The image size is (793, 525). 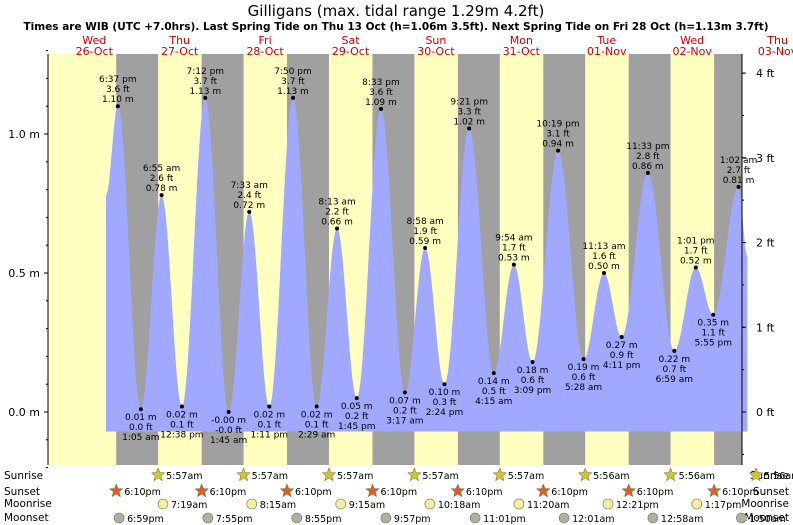 I want to click on tide-time: 7:33 am, so click(x=249, y=186).